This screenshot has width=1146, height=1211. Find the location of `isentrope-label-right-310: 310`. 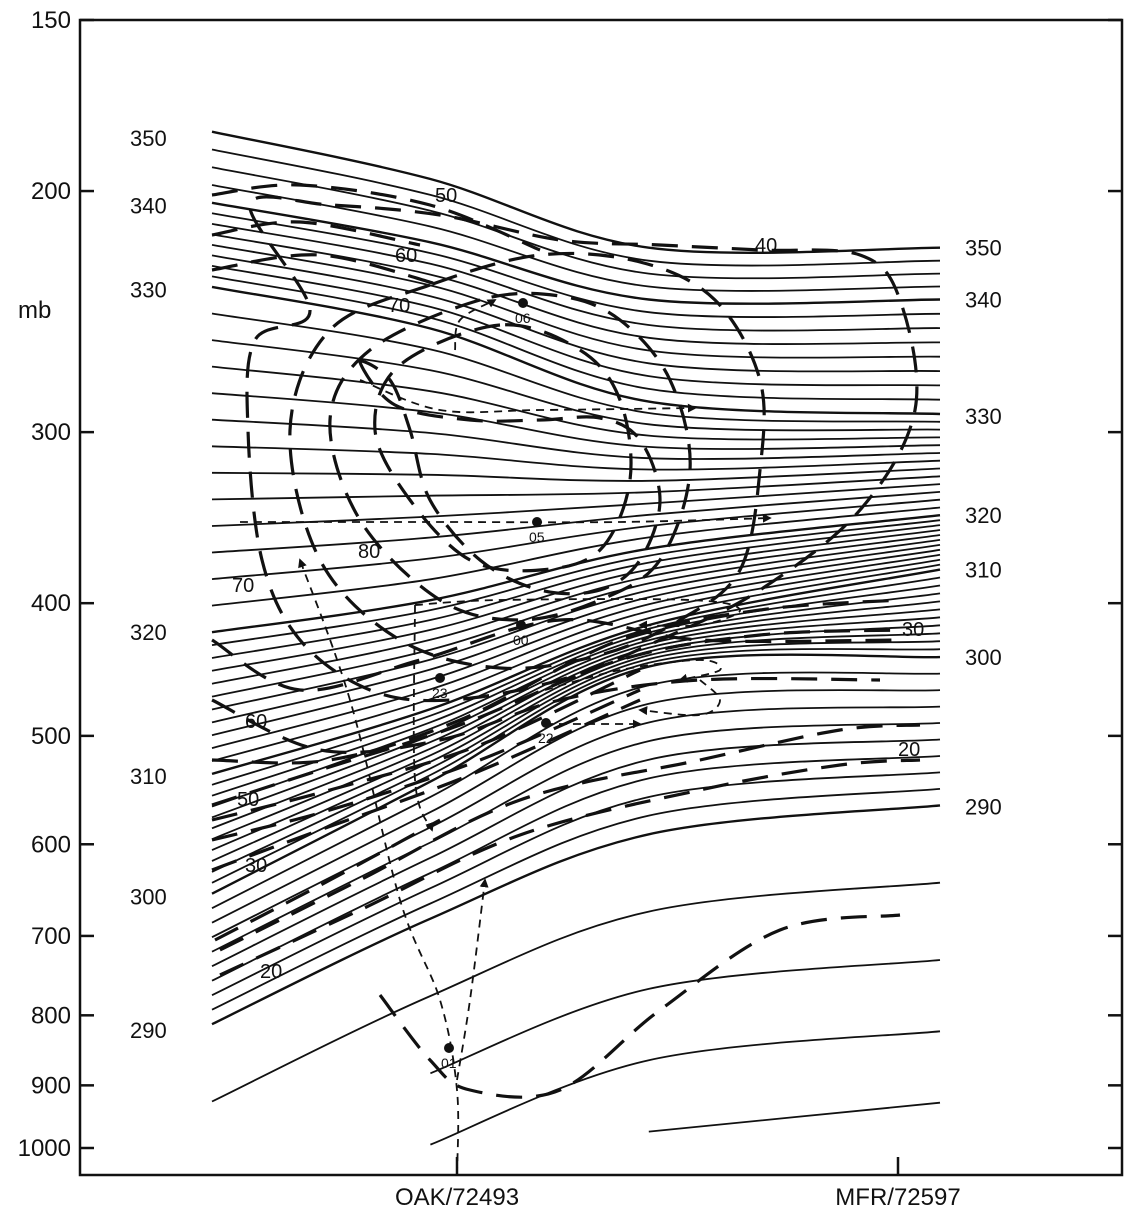

isentrope-label-right-310: 310 is located at coordinates (983, 570).